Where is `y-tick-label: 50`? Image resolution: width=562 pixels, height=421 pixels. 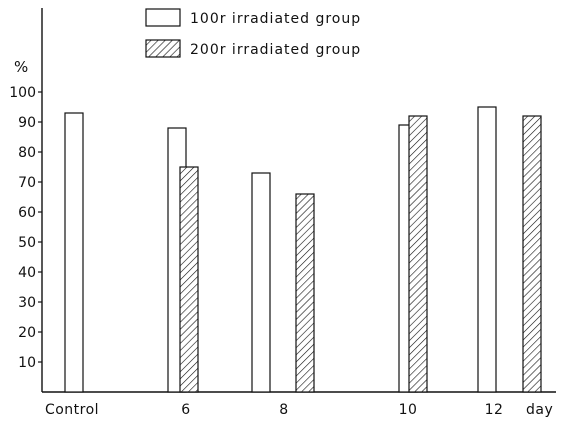
y-tick-label: 50 is located at coordinates (27, 243).